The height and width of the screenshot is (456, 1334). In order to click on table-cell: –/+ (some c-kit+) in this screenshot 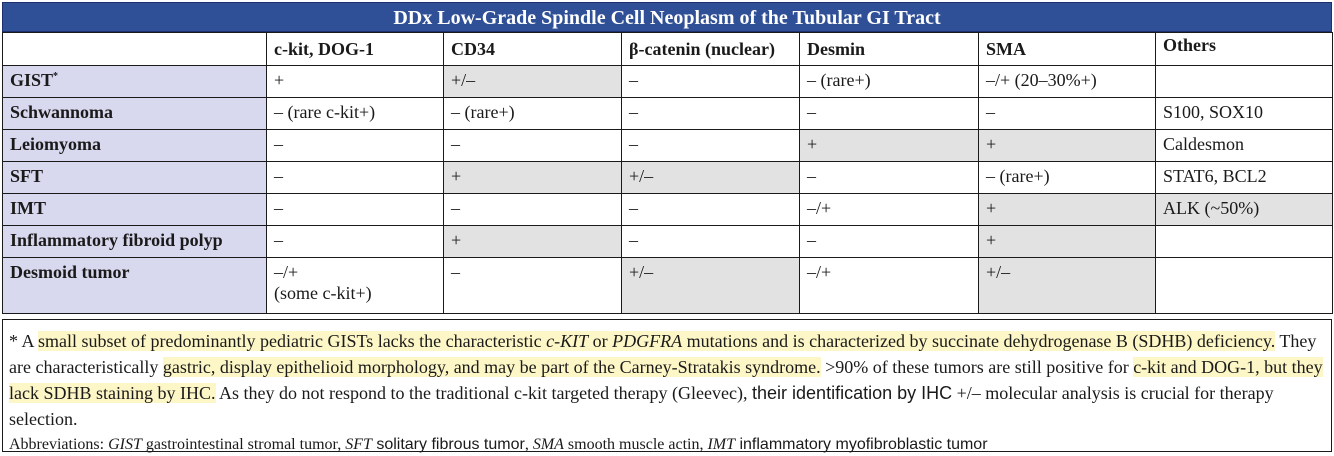, I will do `click(355, 285)`.